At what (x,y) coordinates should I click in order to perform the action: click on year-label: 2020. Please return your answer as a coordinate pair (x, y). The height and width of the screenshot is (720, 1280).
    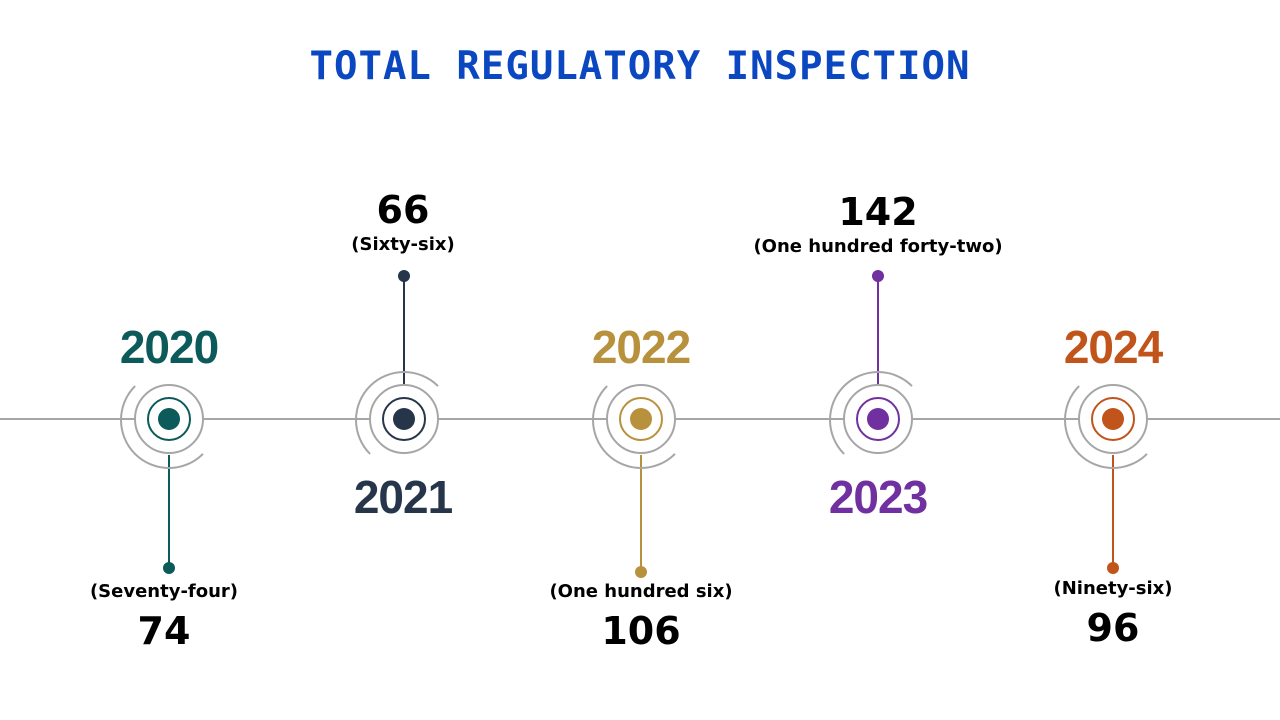
    Looking at the image, I should click on (169, 347).